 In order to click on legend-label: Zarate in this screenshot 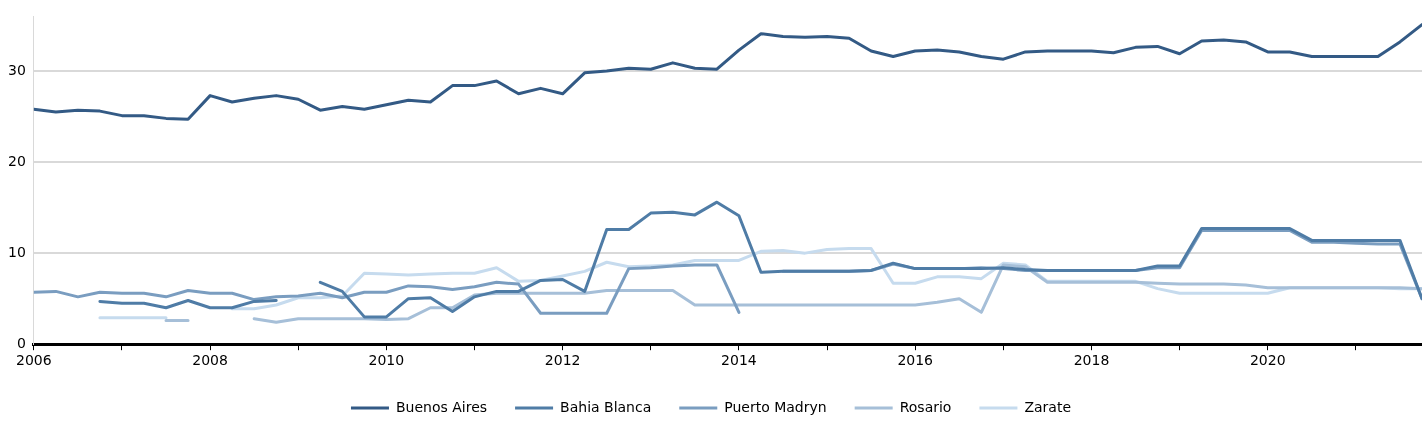, I will do `click(1048, 406)`.